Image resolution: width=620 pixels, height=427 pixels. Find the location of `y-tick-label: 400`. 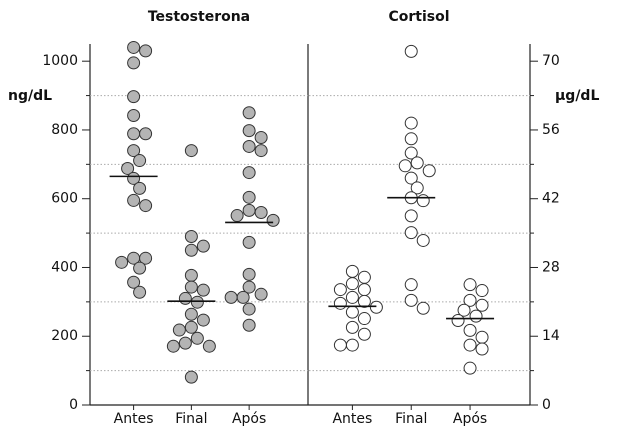

y-tick-label: 400 is located at coordinates (64, 267).